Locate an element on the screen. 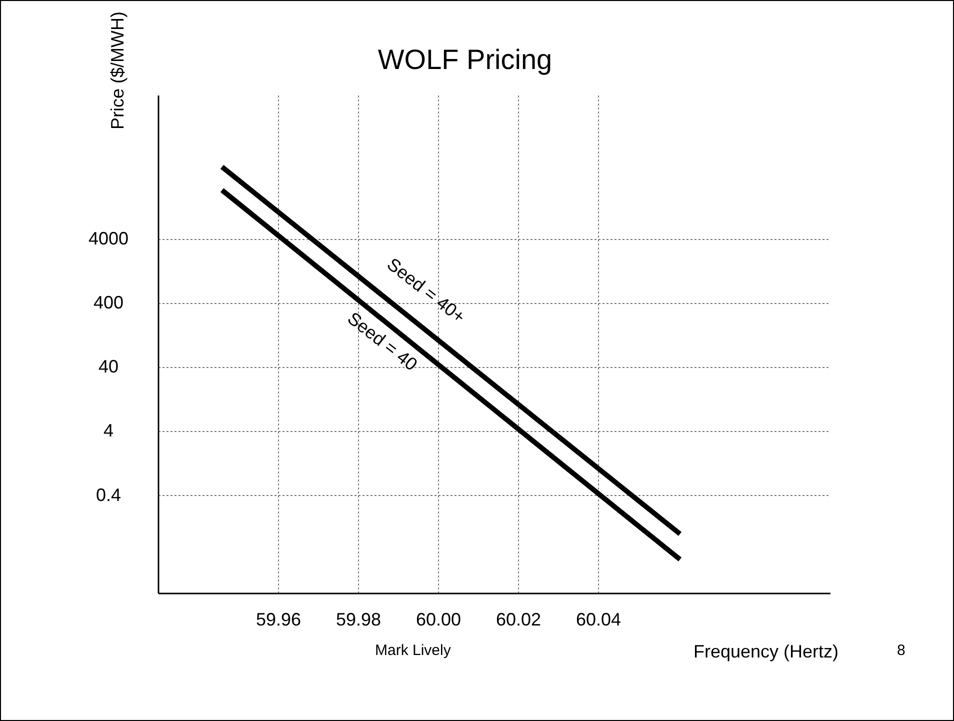  x-tick-label: 60.04 is located at coordinates (599, 620).